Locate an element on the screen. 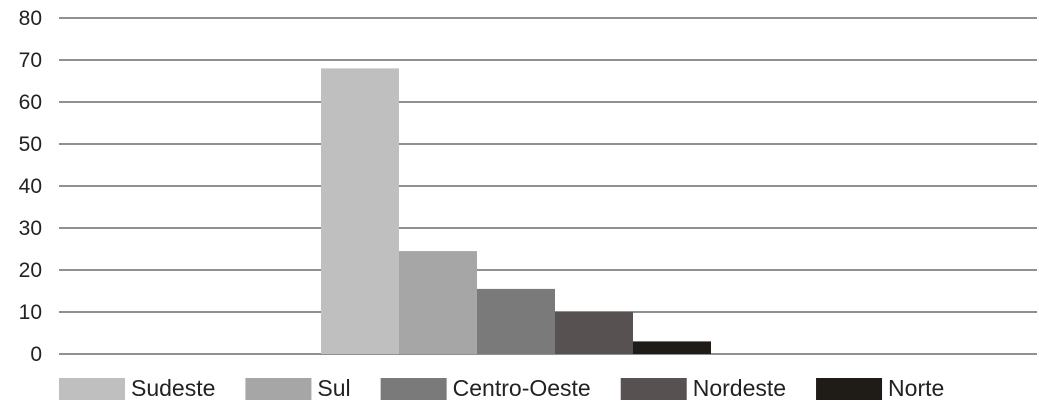 The image size is (1039, 411). y-tick-label: 10 is located at coordinates (30, 312).